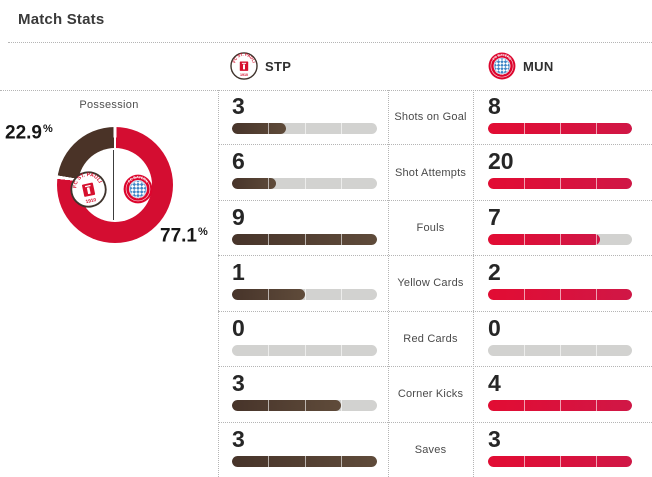 Image resolution: width=652 pixels, height=477 pixels. What do you see at coordinates (494, 216) in the screenshot?
I see `away-value: 7` at bounding box center [494, 216].